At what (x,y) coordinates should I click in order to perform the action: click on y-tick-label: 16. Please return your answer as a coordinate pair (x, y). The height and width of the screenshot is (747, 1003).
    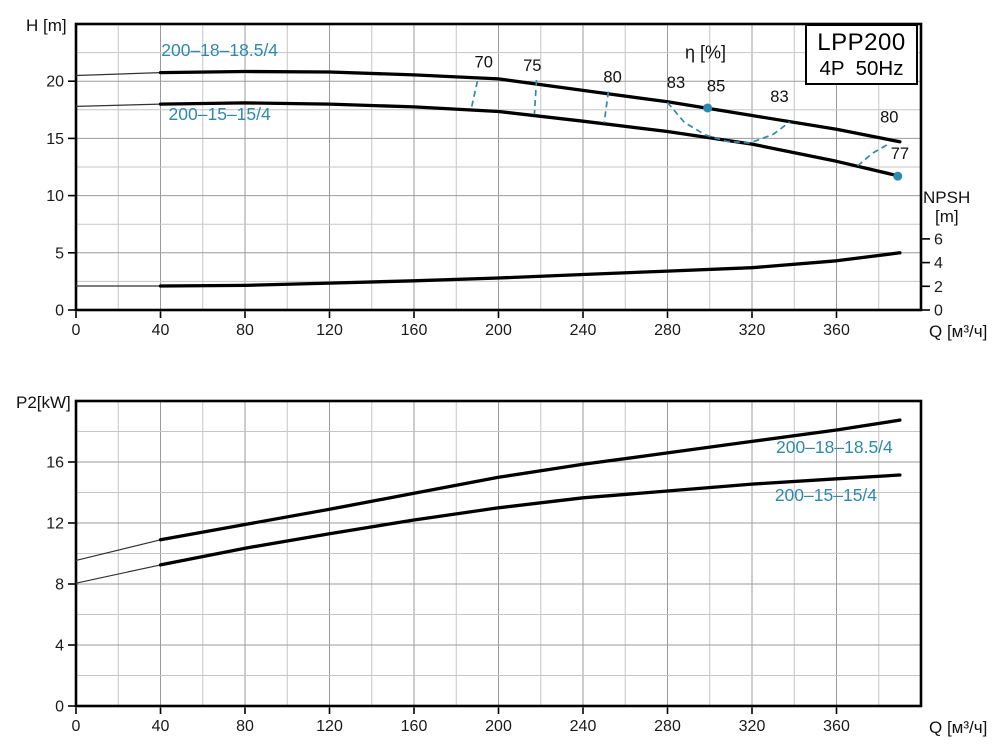
    Looking at the image, I should click on (55, 463).